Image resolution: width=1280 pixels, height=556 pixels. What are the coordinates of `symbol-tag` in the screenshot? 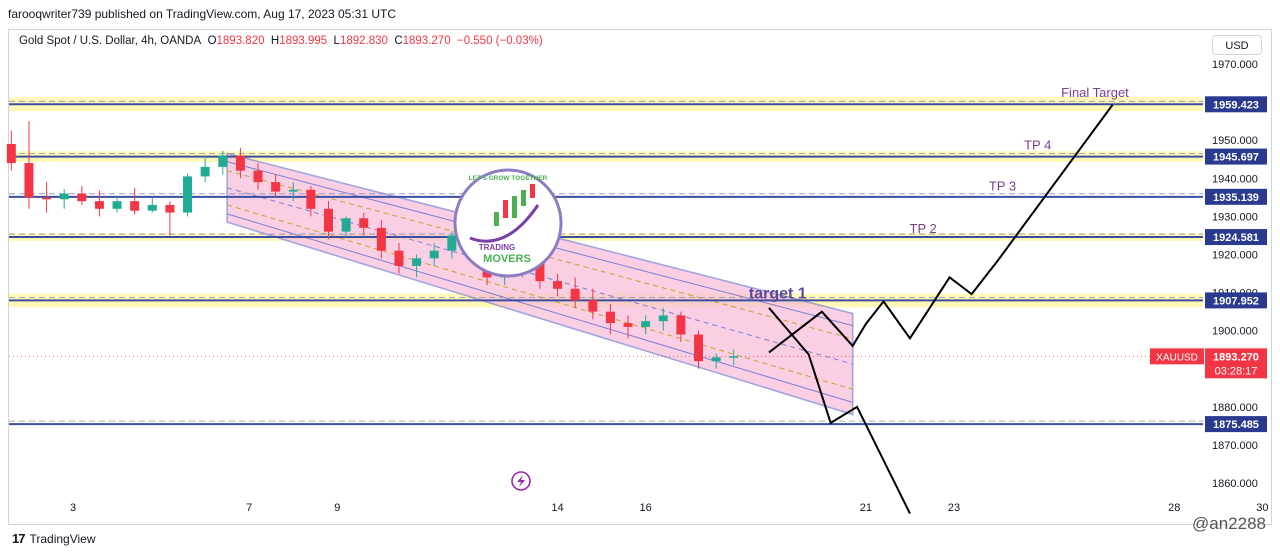 It's located at (1177, 356).